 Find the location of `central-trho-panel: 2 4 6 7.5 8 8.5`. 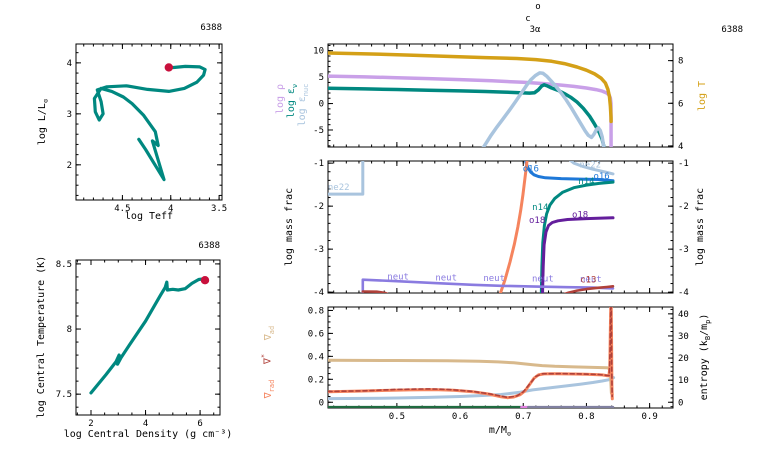

central-trho-panel: 2 4 6 7.5 8 8.5 is located at coordinates (138, 344).